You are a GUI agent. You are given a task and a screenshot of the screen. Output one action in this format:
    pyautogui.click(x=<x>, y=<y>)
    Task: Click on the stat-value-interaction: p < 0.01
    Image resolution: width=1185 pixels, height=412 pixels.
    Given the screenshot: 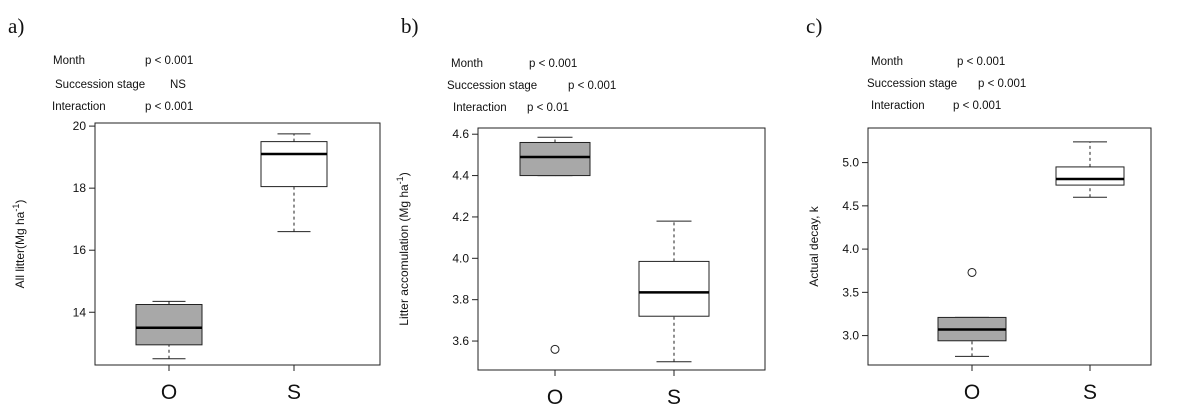 What is the action you would take?
    pyautogui.click(x=548, y=108)
    